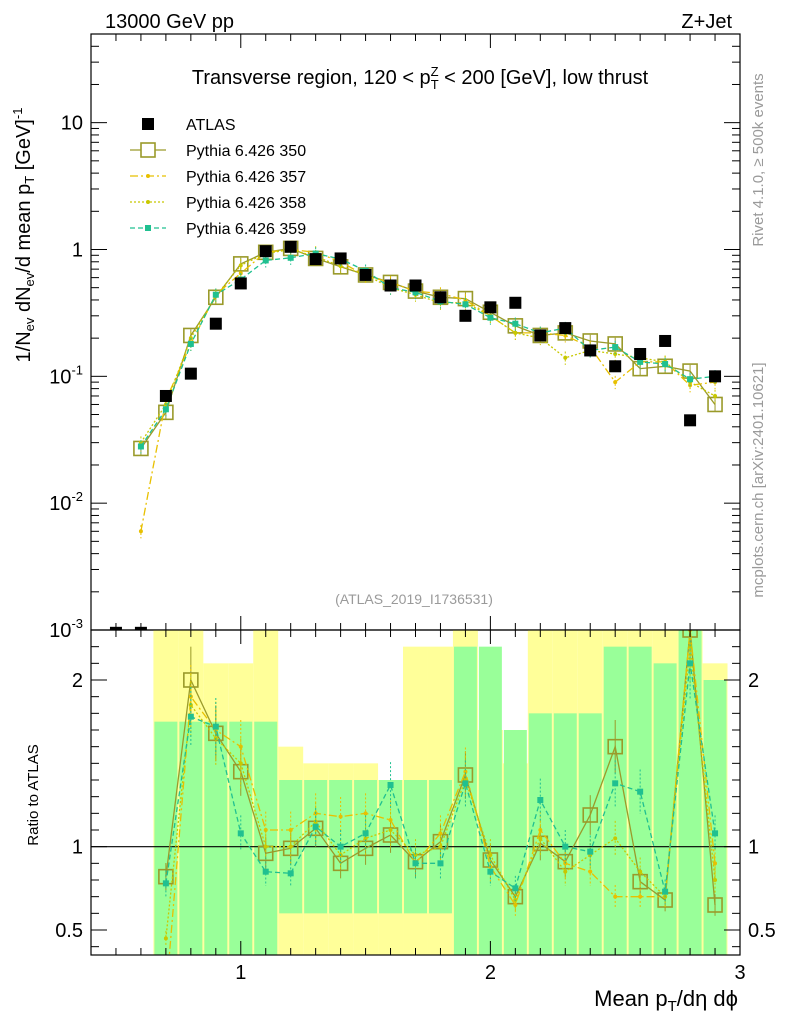 The image size is (786, 1024). Describe the element at coordinates (66, 502) in the screenshot. I see `y-tick-label-top: 10⁻²` at that location.